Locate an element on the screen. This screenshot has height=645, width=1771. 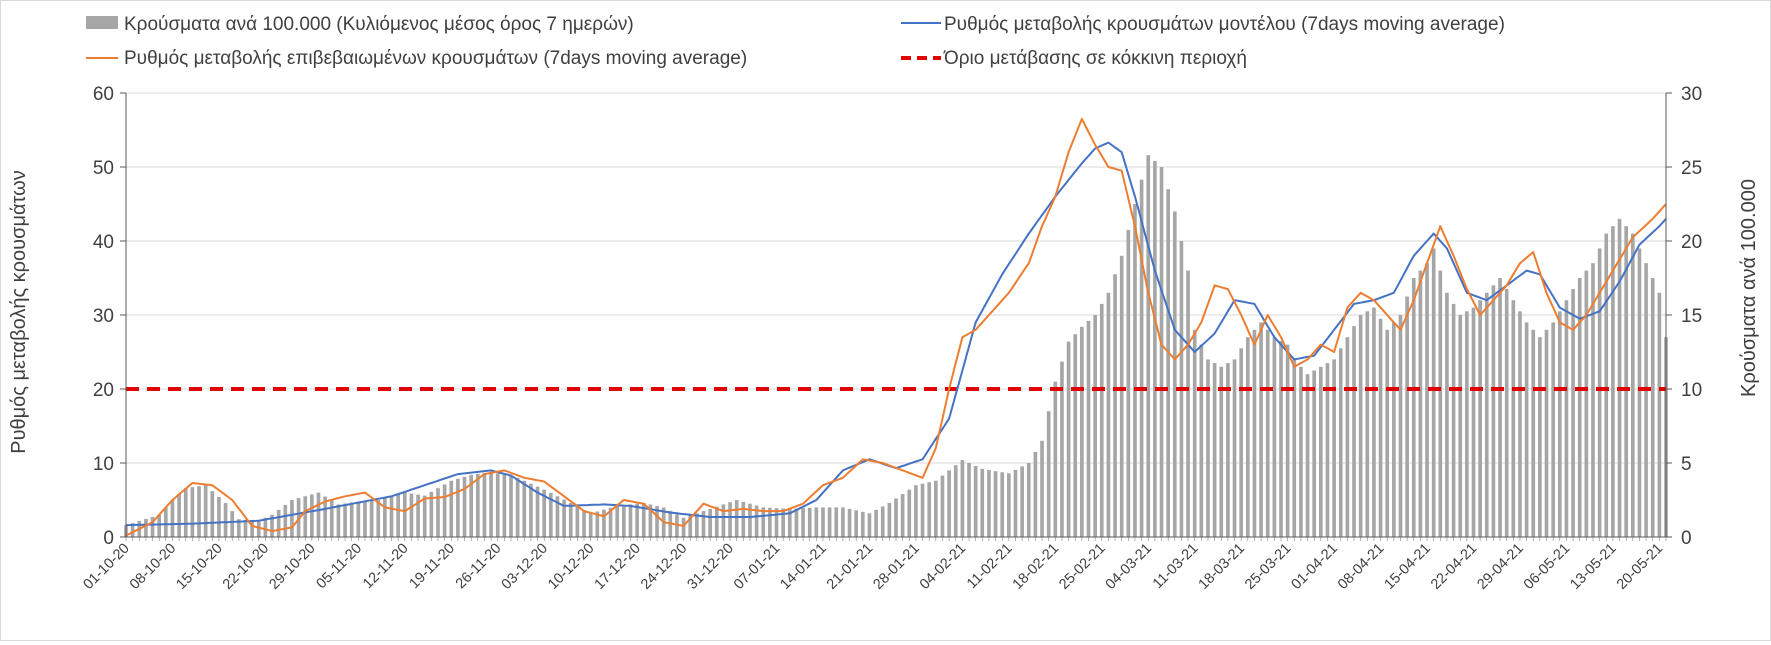
x-tick-label: 08-04-21 is located at coordinates (1361, 567).